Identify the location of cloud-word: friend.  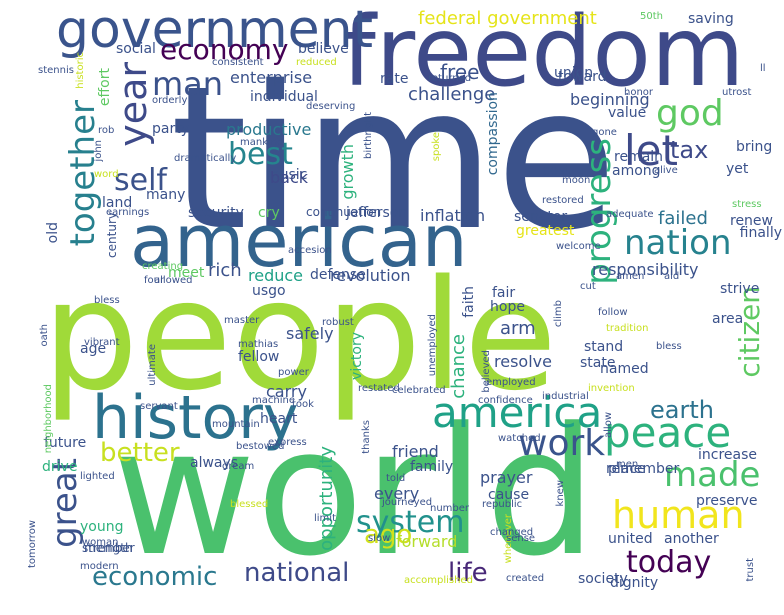
(415, 451).